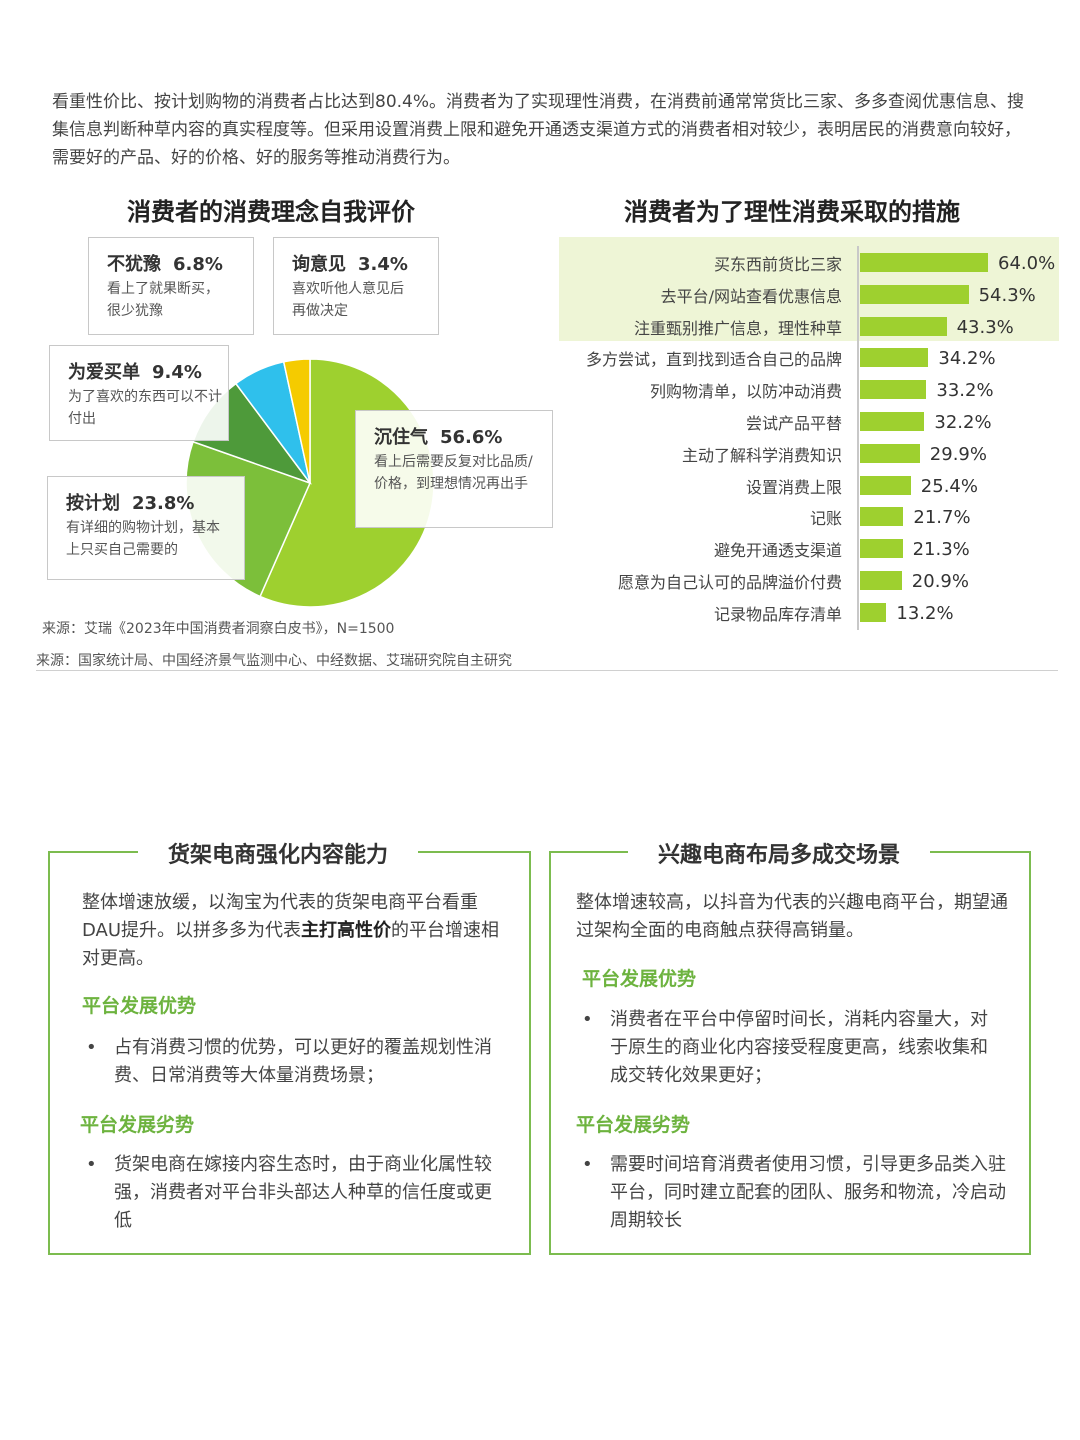 The image size is (1080, 1440). Describe the element at coordinates (198, 264) in the screenshot. I see `callout-buyou-value: 6.8%` at that location.